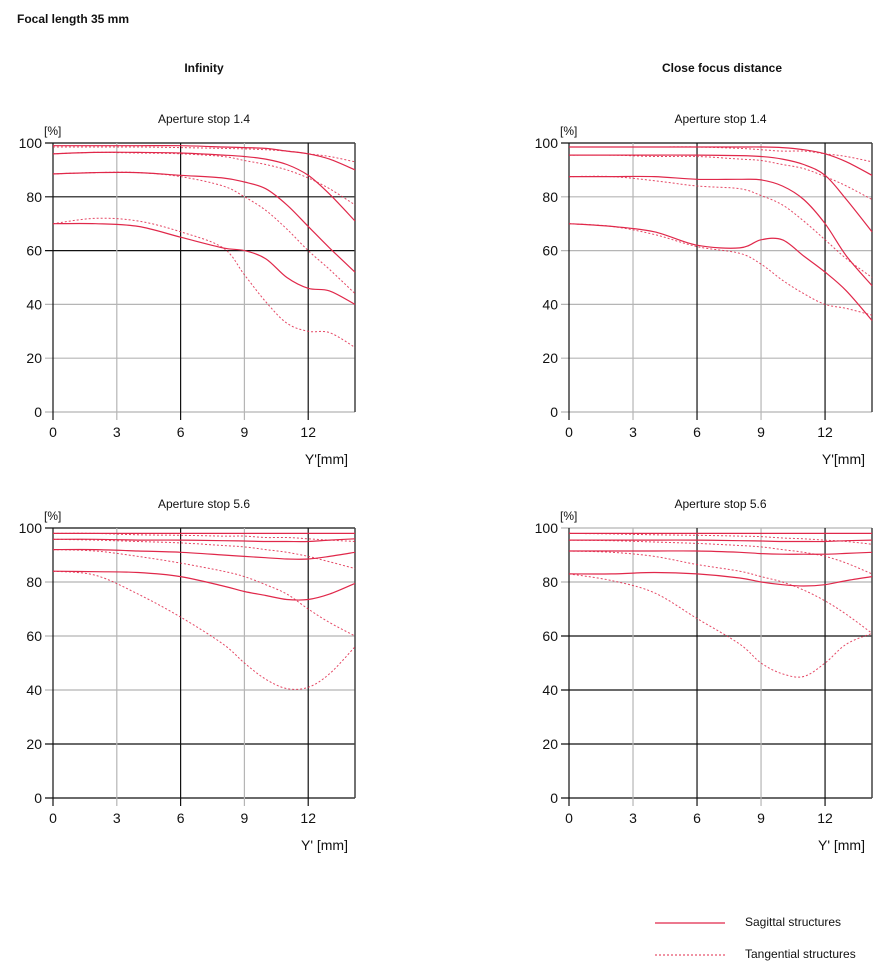  I want to click on column-title-close-focus: Close focus distance, so click(722, 68).